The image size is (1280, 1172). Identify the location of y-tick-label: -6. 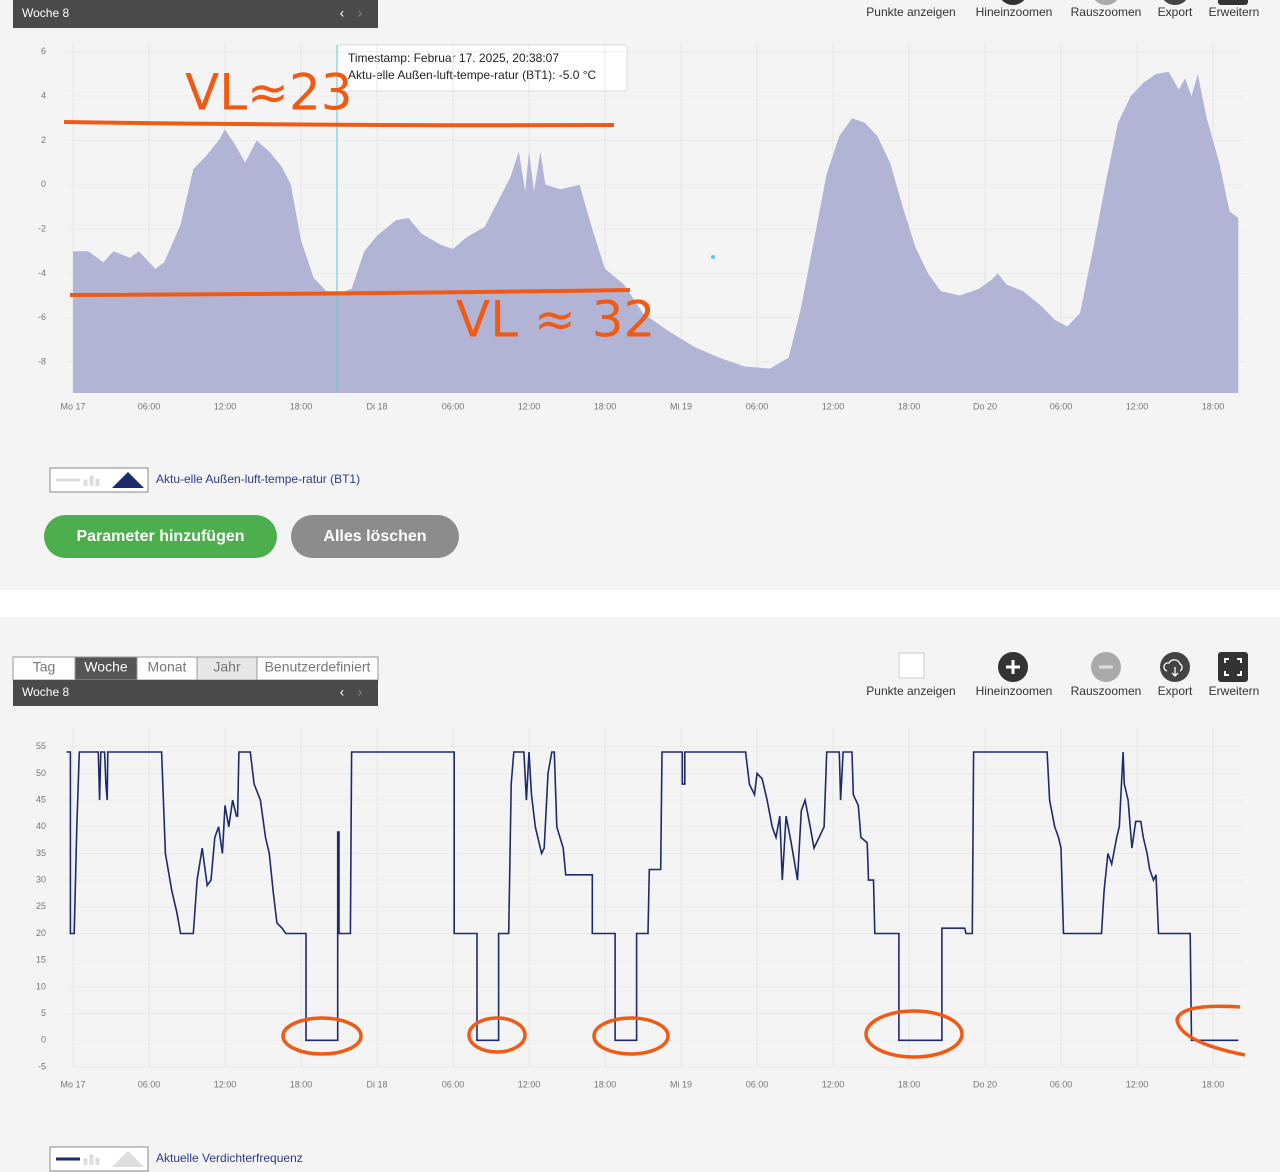
(42, 317).